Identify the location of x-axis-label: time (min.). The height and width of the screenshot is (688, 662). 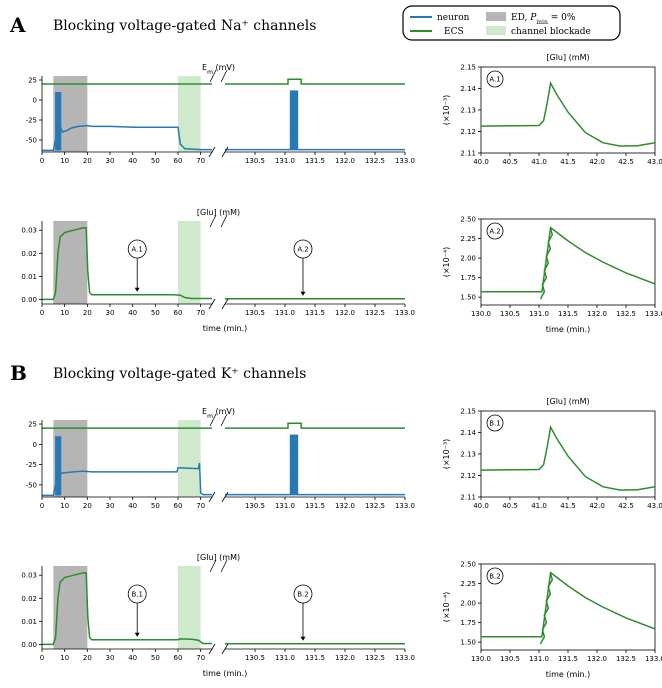
(225, 673).